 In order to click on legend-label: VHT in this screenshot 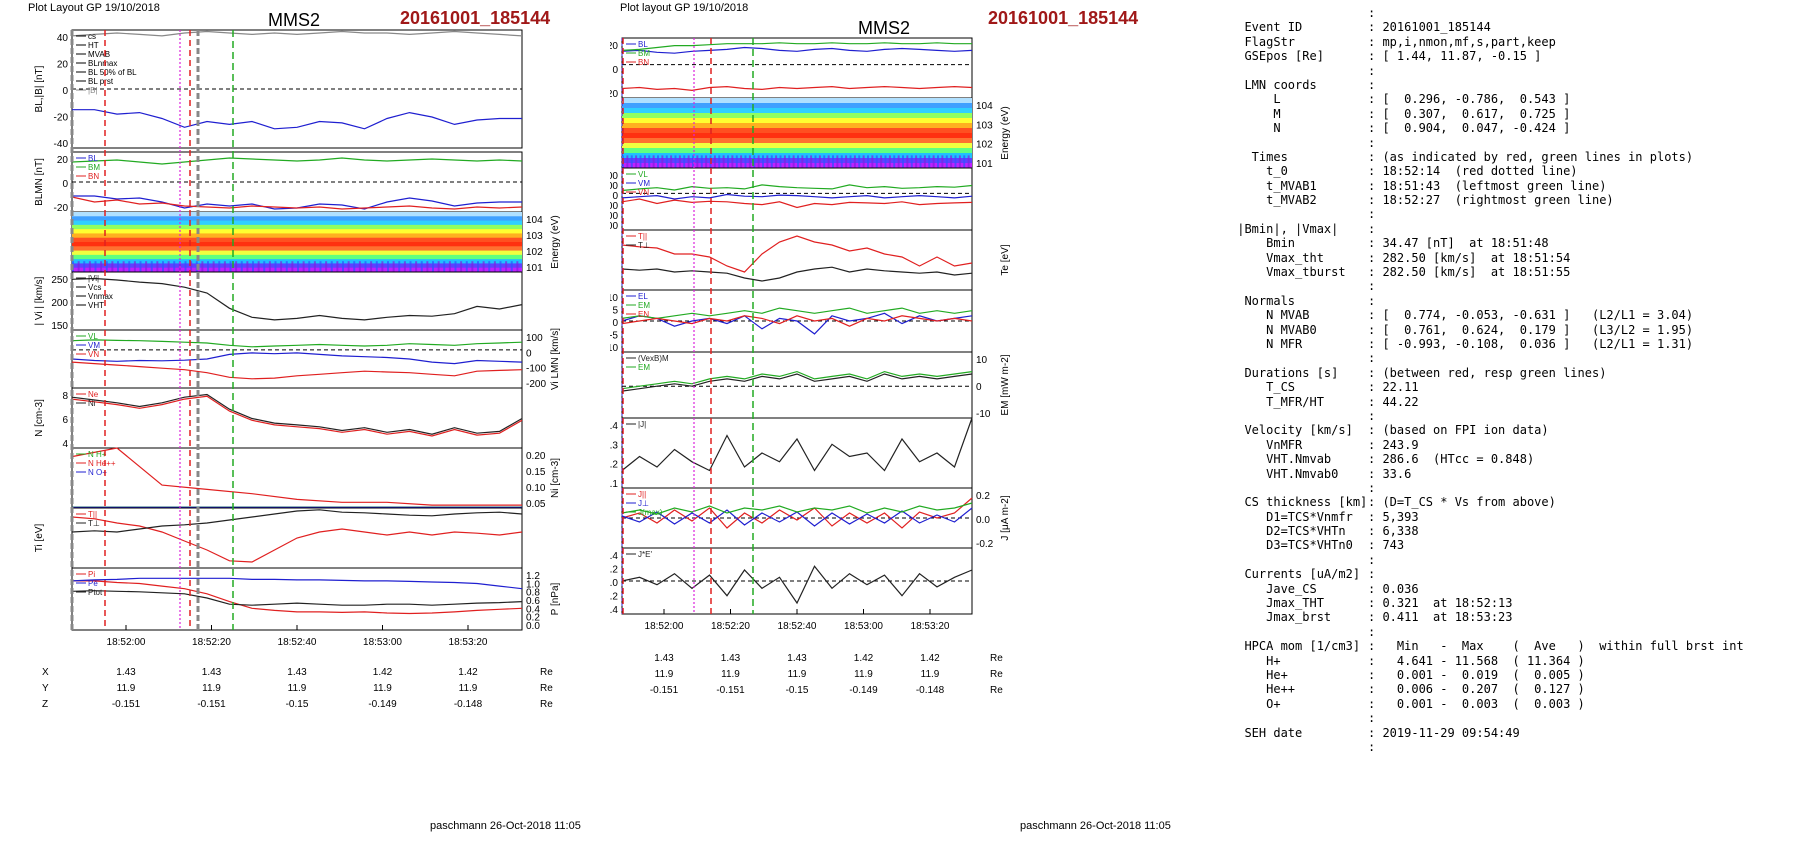, I will do `click(96, 305)`.